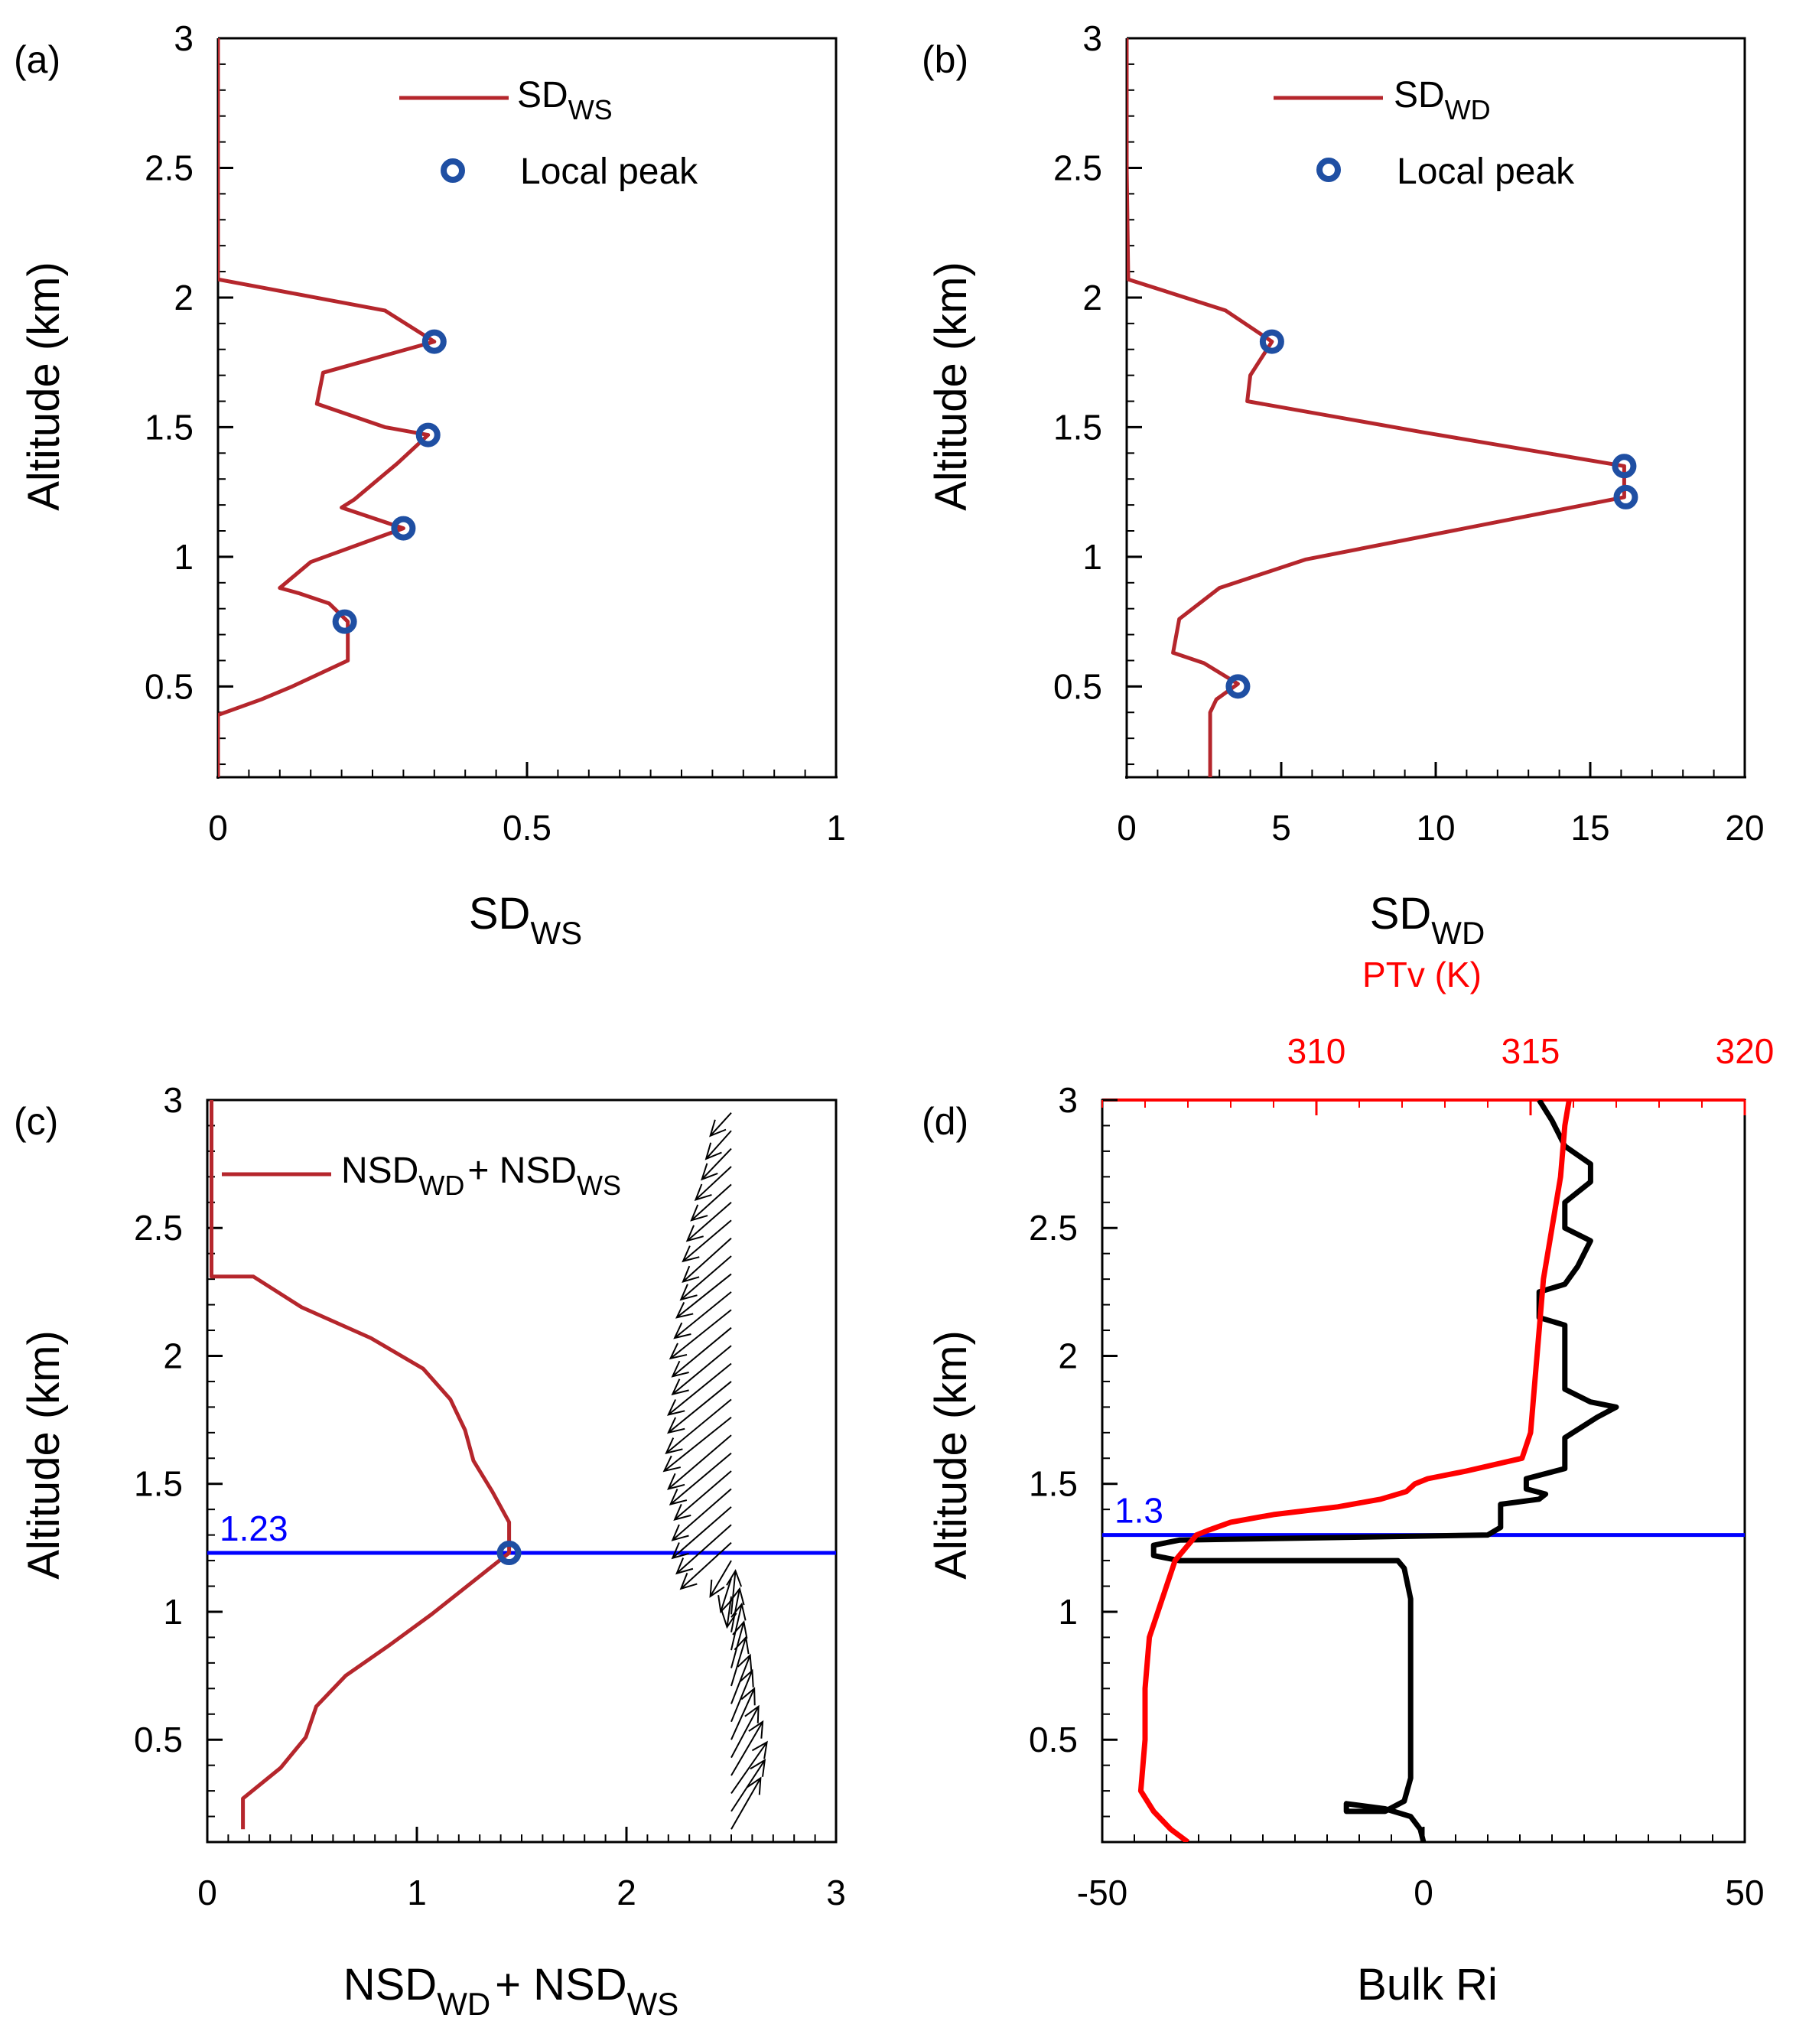  What do you see at coordinates (463, 2004) in the screenshot?
I see `x-label-sub: WD` at bounding box center [463, 2004].